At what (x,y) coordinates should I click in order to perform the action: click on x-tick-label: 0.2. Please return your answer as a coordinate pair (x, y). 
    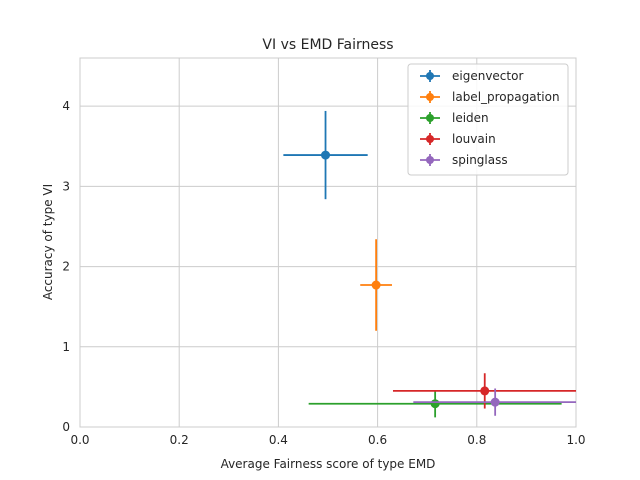
    Looking at the image, I should click on (179, 440).